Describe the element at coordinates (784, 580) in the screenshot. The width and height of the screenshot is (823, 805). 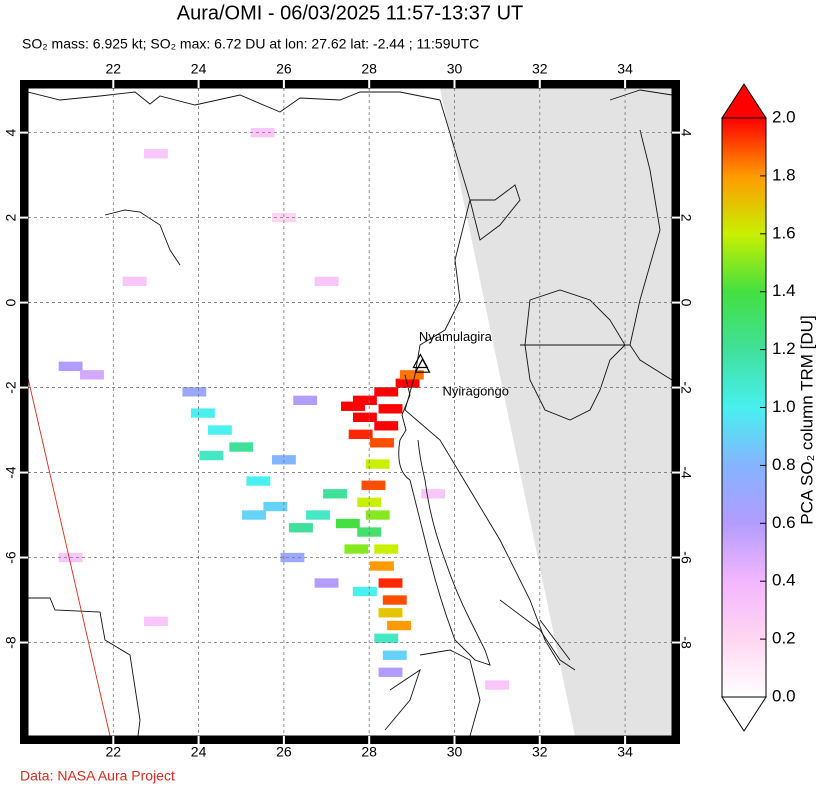
I see `colorbar-tick-label: 0.4` at that location.